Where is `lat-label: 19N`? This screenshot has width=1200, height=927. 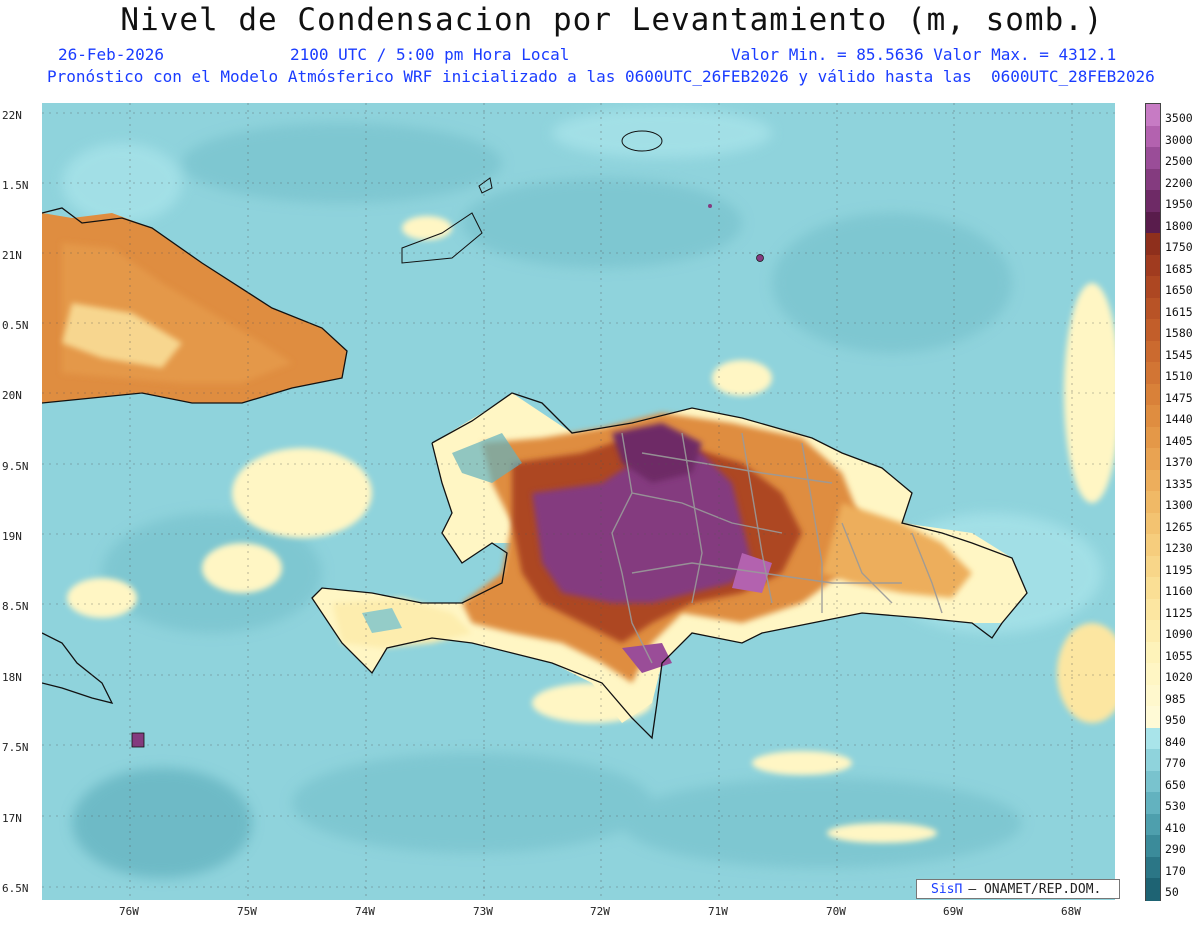
lat-label: 19N is located at coordinates (12, 536).